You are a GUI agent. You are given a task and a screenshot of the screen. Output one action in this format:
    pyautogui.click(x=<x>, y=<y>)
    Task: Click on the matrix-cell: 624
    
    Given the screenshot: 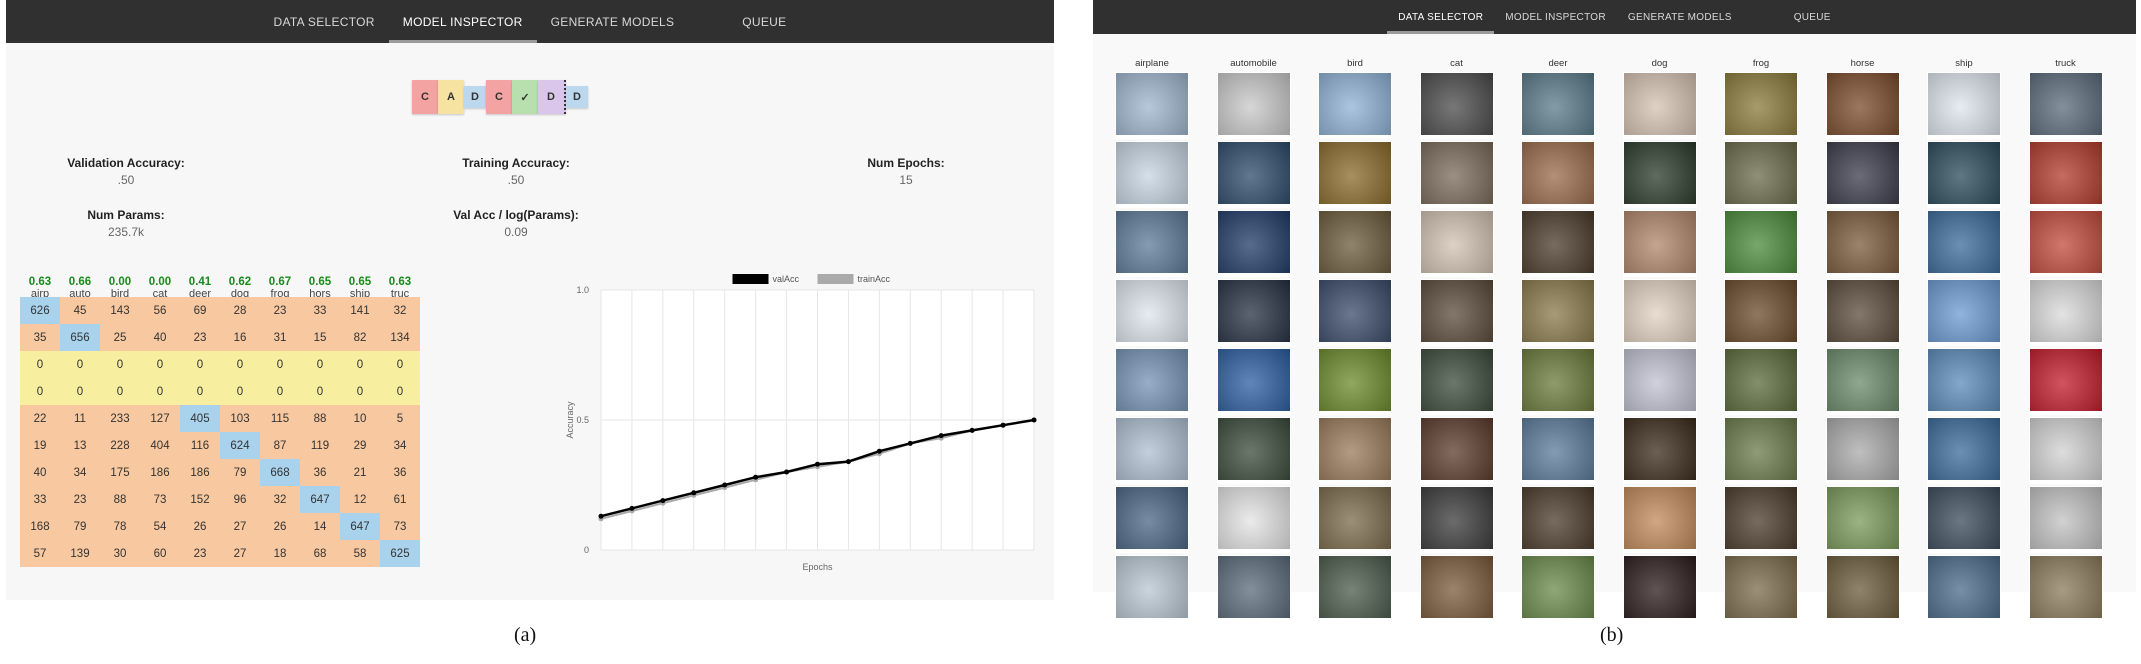 What is the action you would take?
    pyautogui.click(x=240, y=445)
    